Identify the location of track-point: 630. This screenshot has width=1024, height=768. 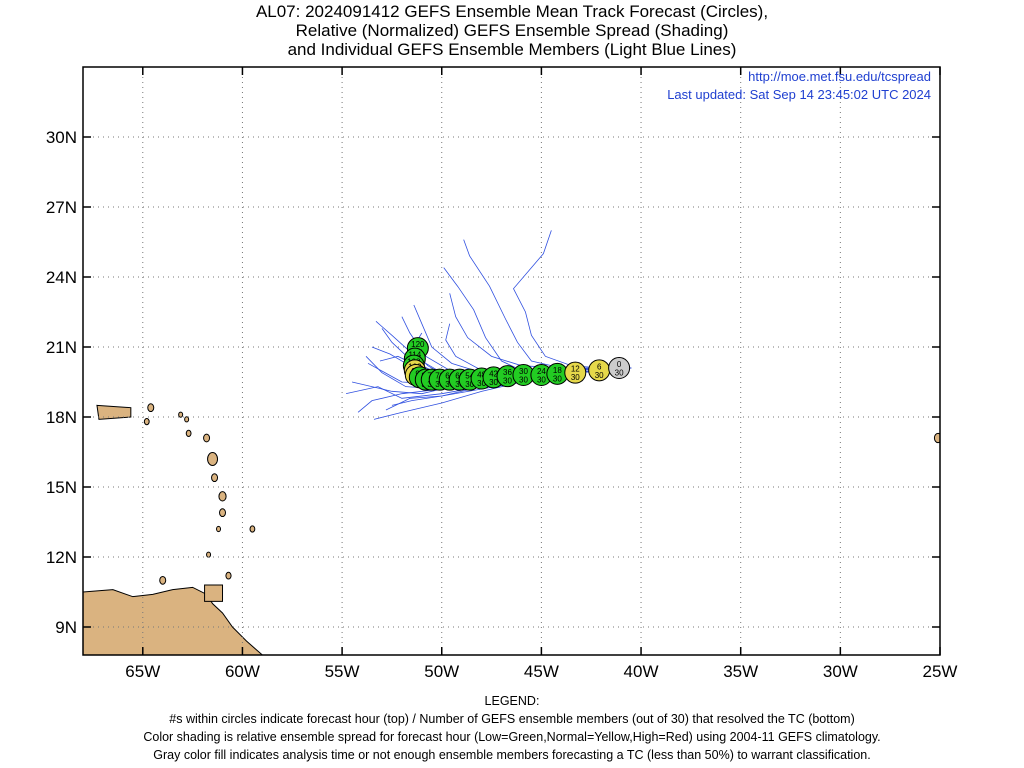
(599, 370).